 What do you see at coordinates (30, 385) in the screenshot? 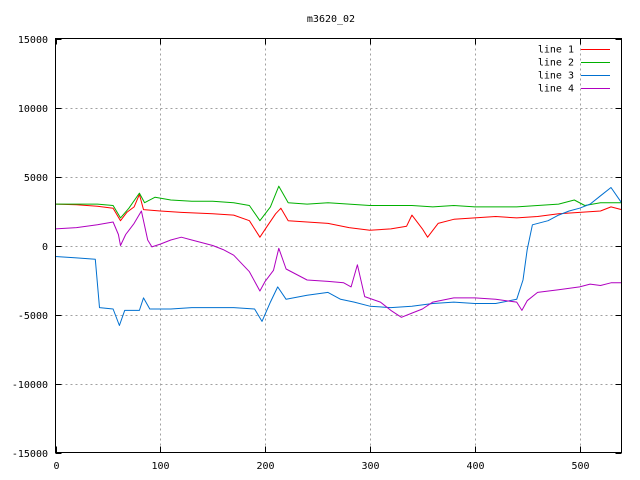
I see `y-tick-label: -10000` at bounding box center [30, 385].